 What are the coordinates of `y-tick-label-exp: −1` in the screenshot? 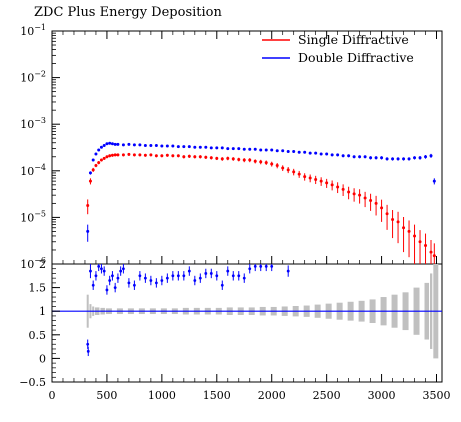 It's located at (40, 27).